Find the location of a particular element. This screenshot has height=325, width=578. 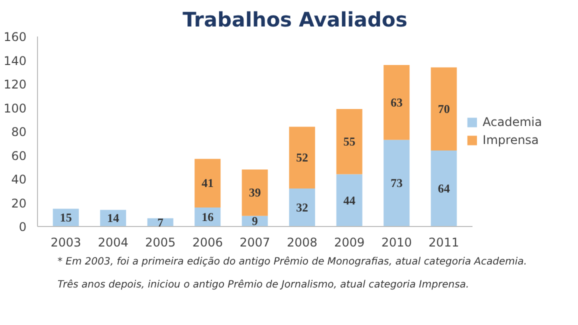

x-tick-label: 2005 is located at coordinates (160, 243).